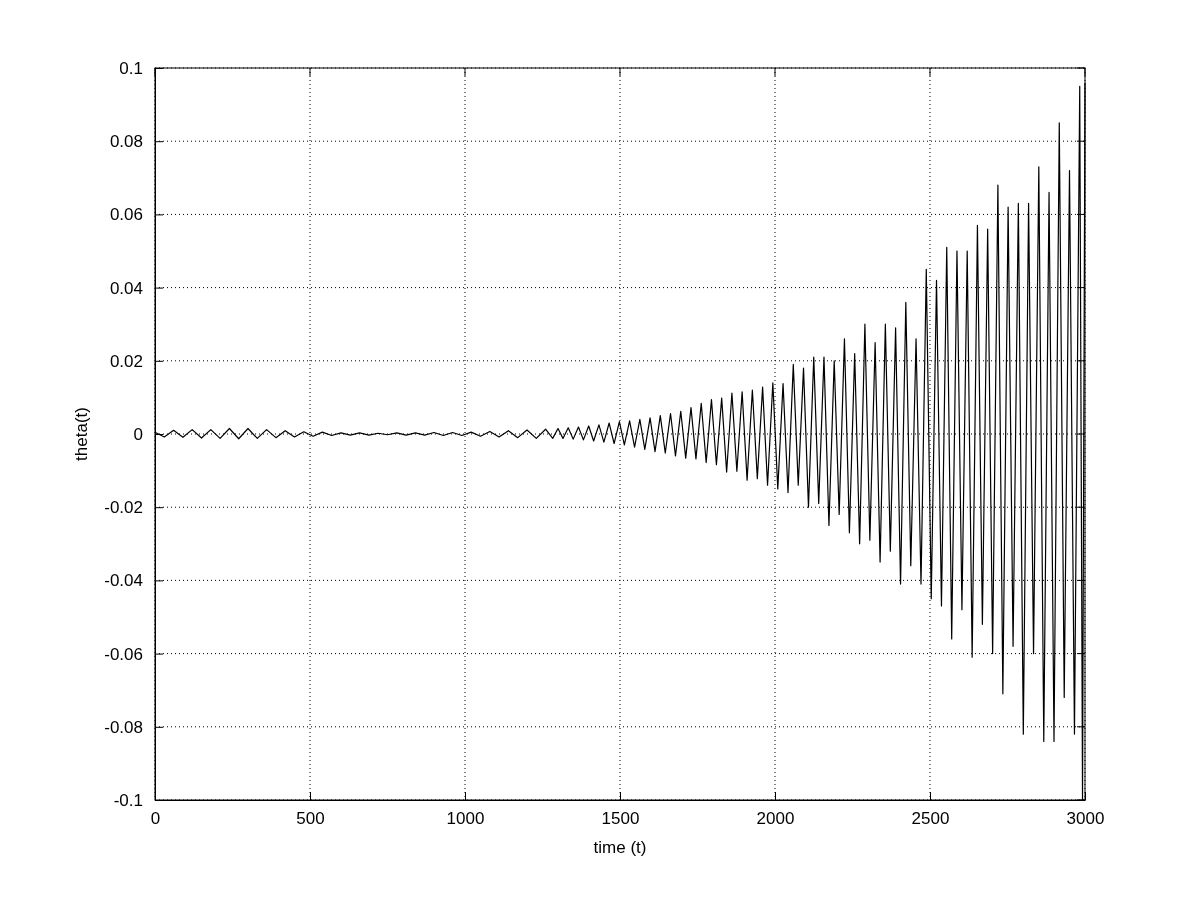 This screenshot has height=900, width=1200. I want to click on x-tick-label: 1000, so click(465, 819).